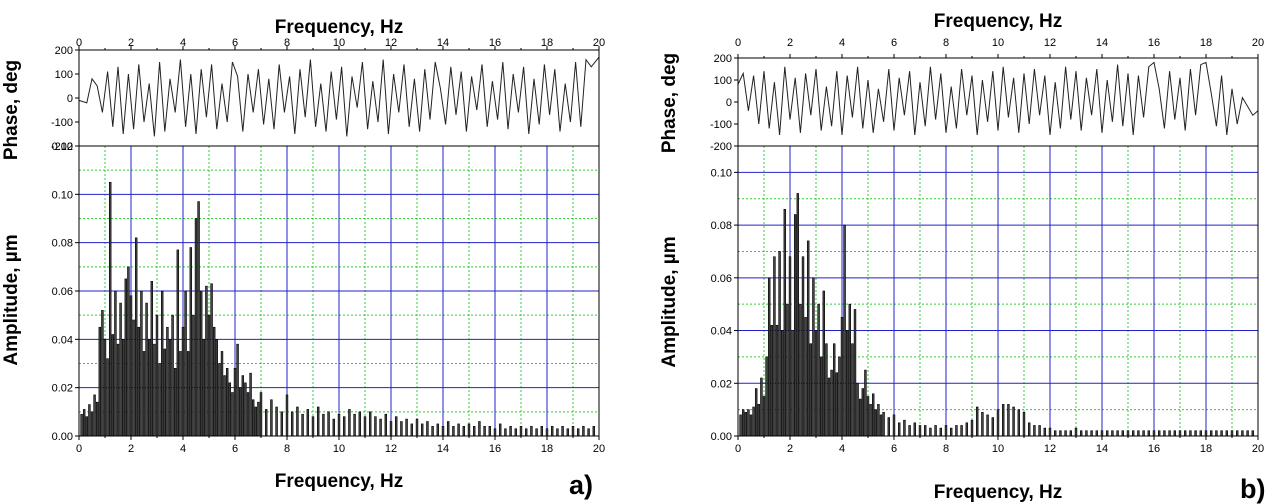 The image size is (1281, 504). I want to click on bottom-x-tick-label: 16, so click(495, 449).